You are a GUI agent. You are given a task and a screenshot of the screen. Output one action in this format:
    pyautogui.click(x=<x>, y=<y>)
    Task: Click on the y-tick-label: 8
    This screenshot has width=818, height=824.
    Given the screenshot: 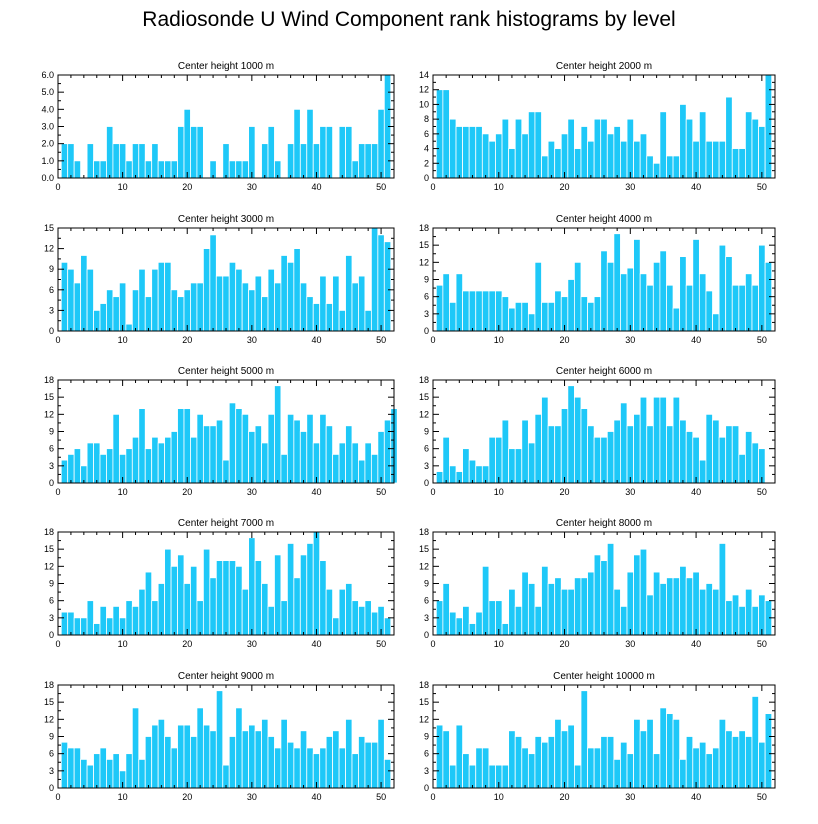 What is the action you would take?
    pyautogui.click(x=426, y=119)
    